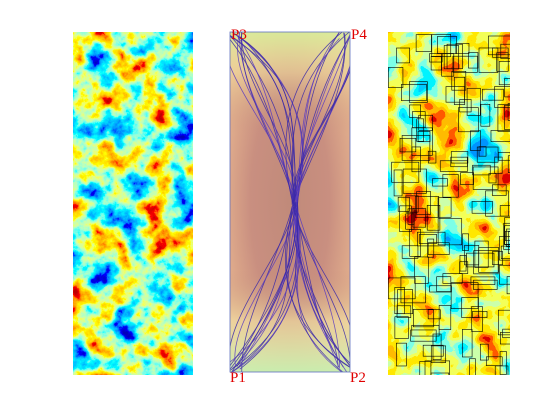  I want to click on corner-label: P3, so click(239, 35).